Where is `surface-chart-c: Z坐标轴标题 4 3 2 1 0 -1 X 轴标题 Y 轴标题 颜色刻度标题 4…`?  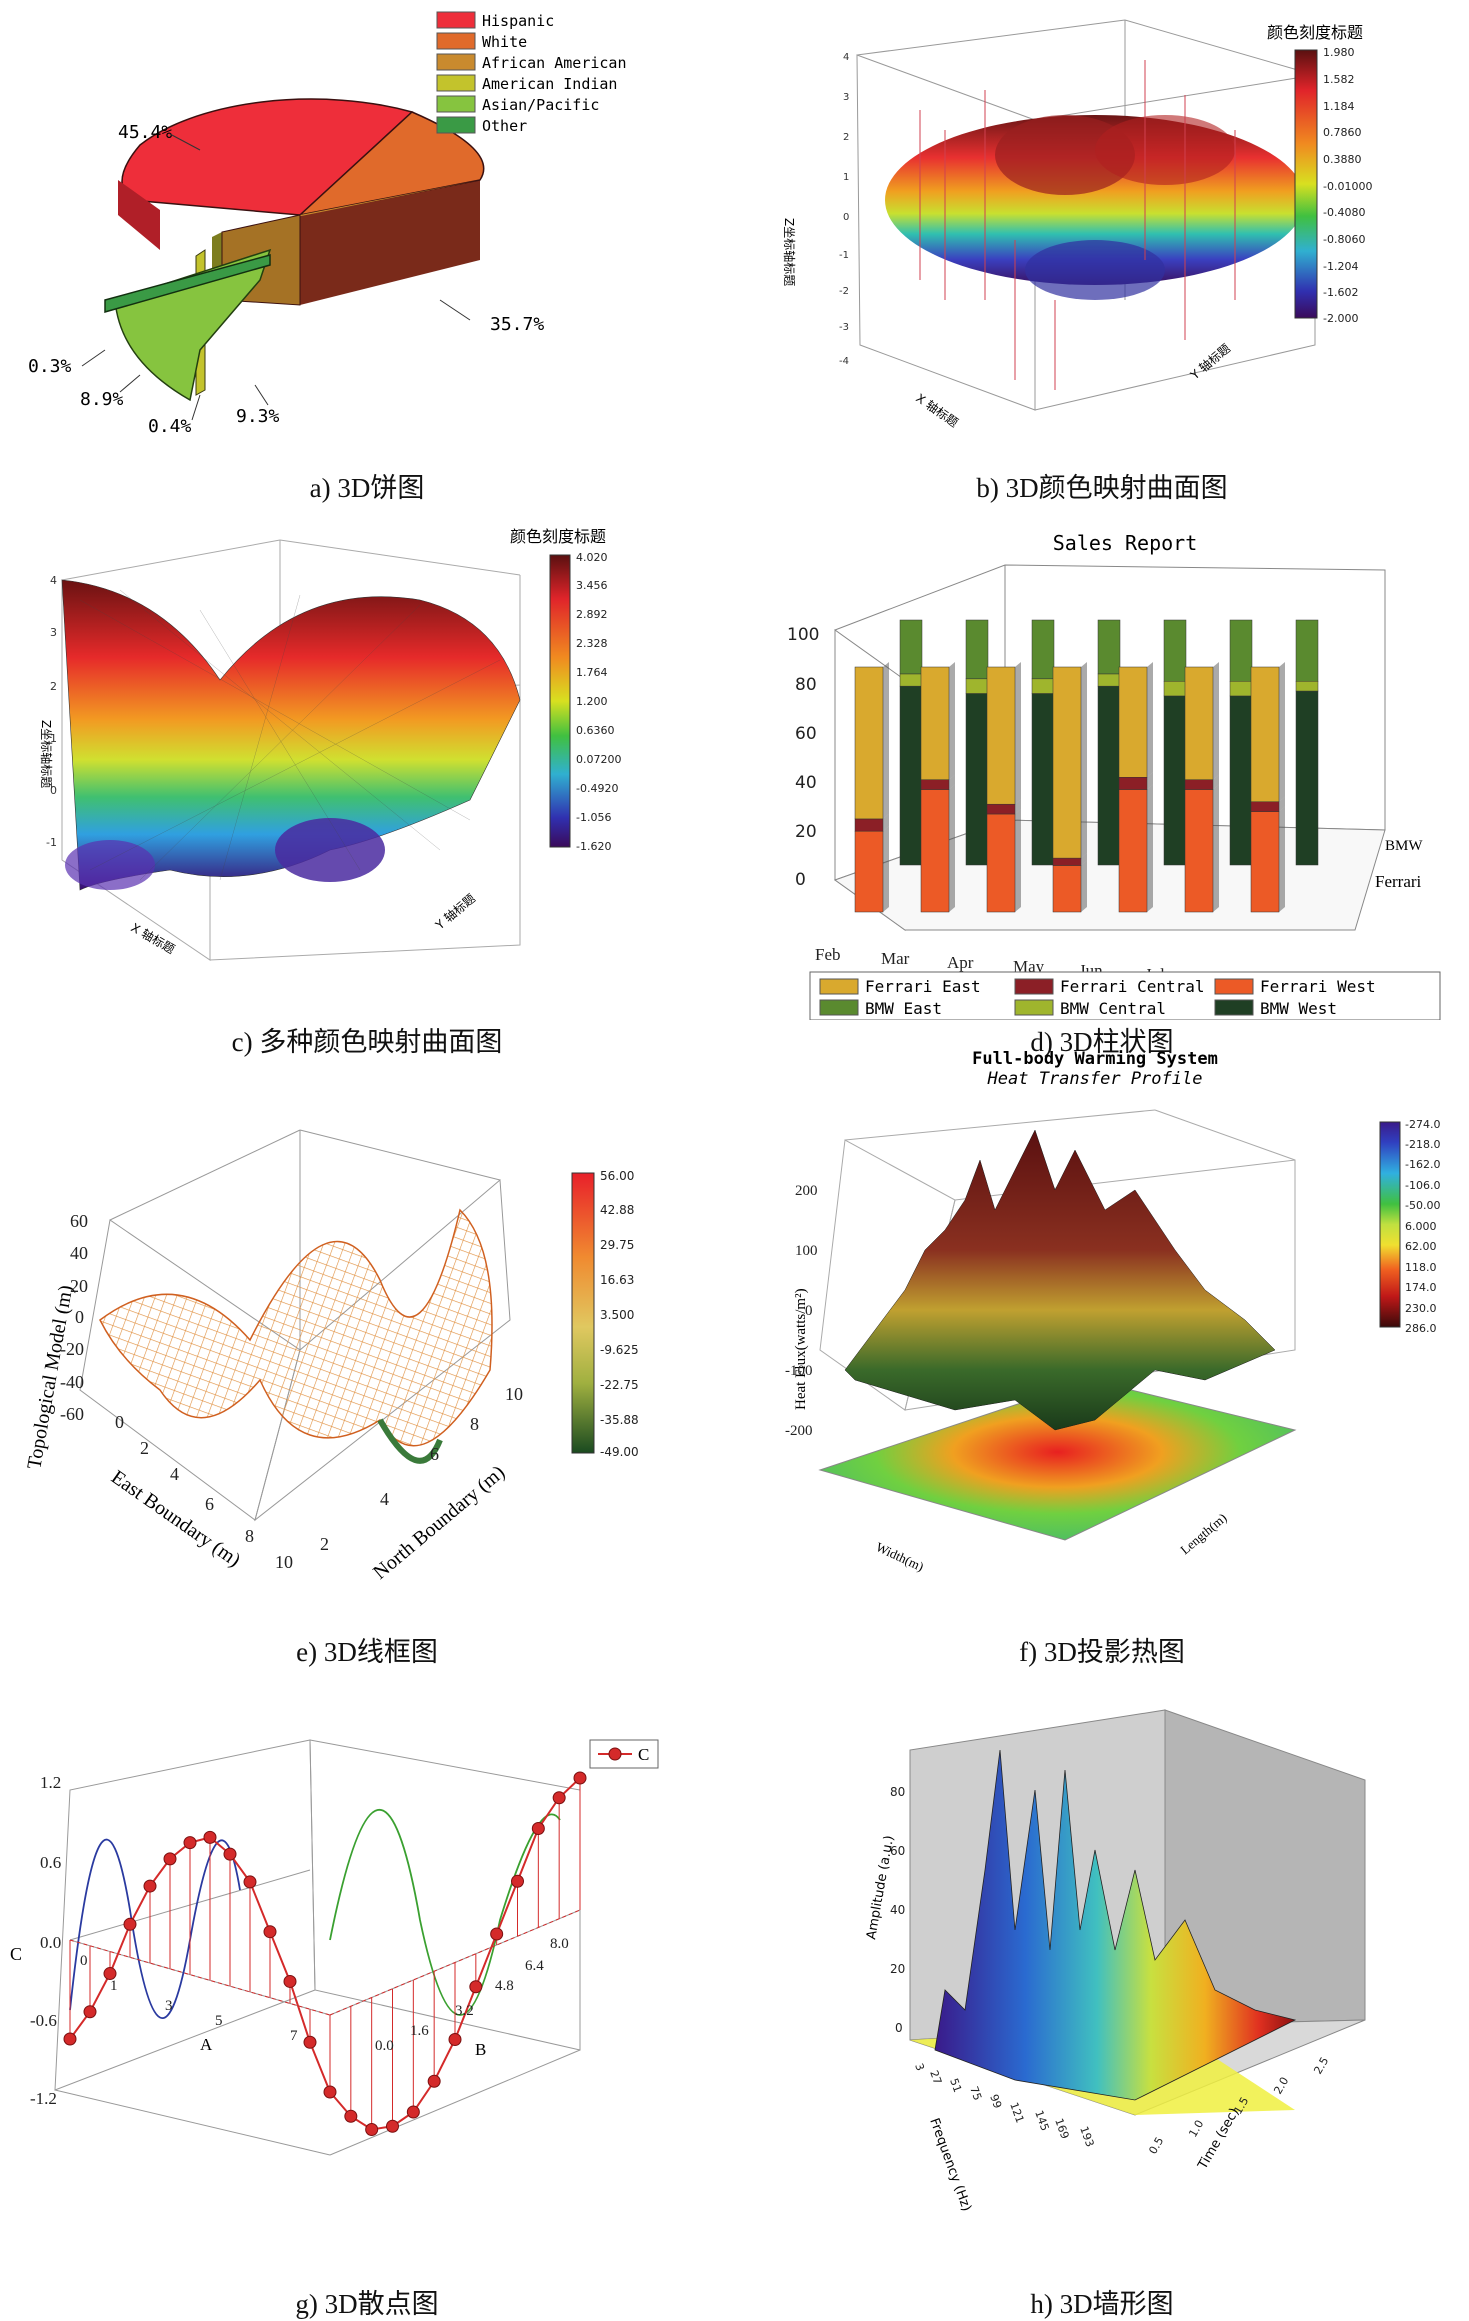 surface-chart-c: Z坐标轴标题 4 3 2 1 0 -1 X 轴标题 Y 轴标题 颜色刻度标题 4… is located at coordinates (330, 744).